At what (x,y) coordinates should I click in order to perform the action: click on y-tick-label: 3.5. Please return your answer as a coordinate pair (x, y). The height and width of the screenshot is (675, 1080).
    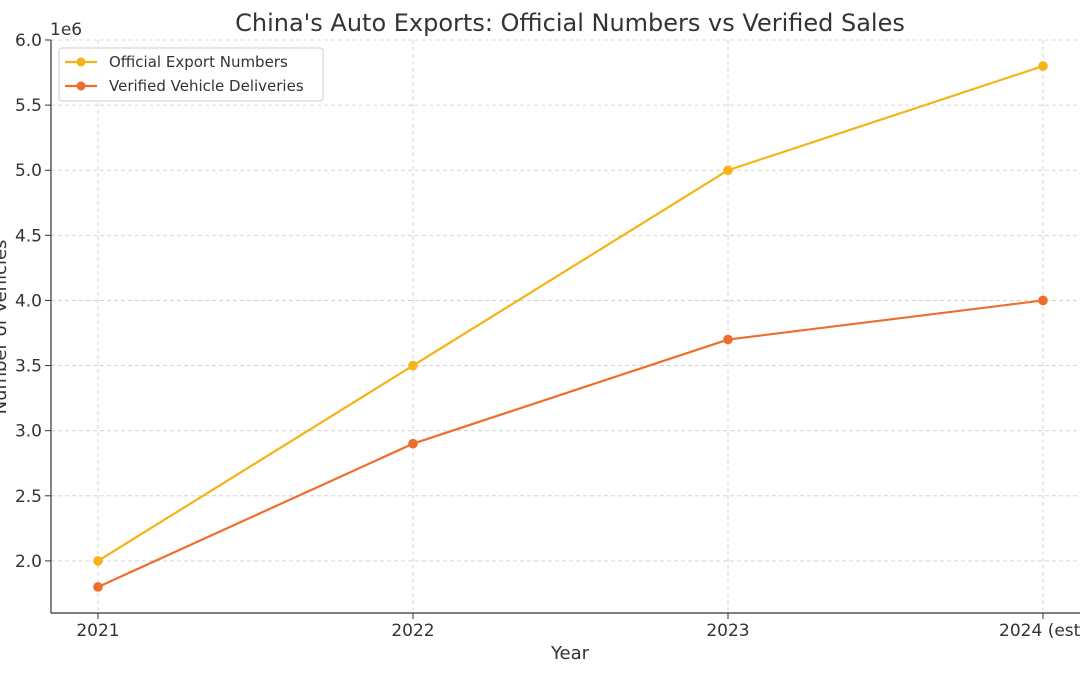
    Looking at the image, I should click on (28, 367).